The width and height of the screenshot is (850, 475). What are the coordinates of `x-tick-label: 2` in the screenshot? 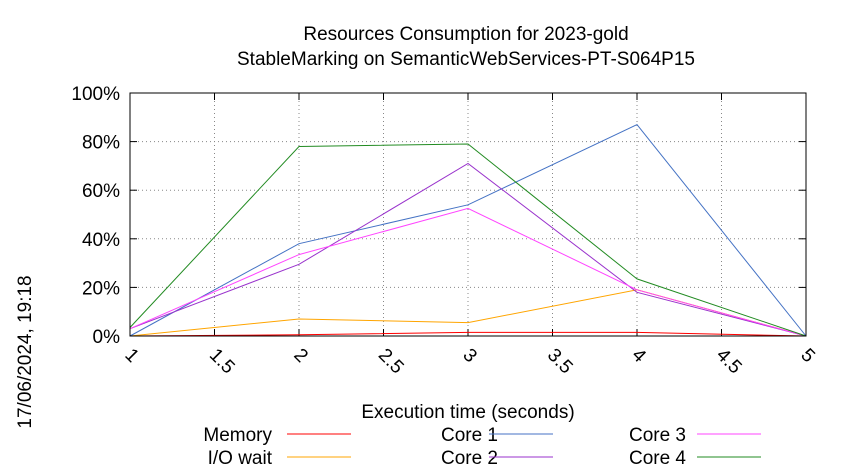 It's located at (300, 356).